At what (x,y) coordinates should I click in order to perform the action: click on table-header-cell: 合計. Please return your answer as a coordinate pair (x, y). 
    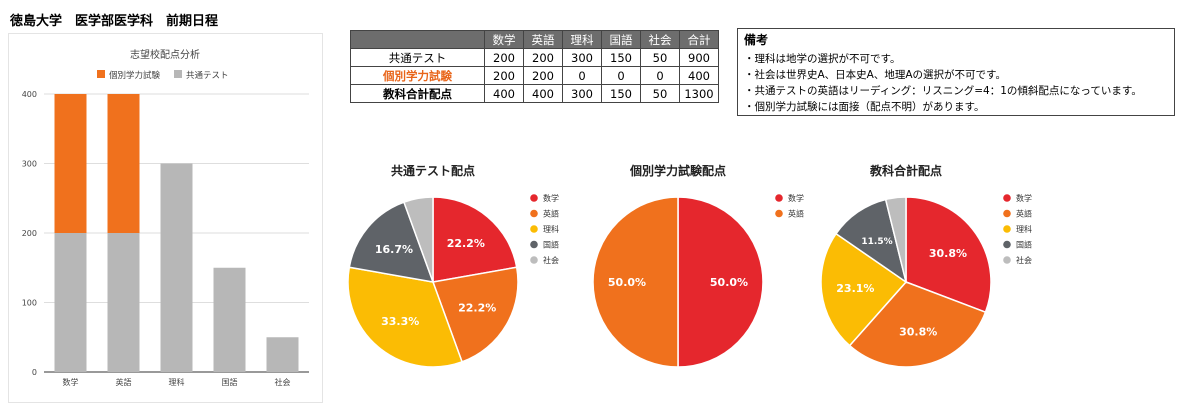
    Looking at the image, I should click on (699, 39).